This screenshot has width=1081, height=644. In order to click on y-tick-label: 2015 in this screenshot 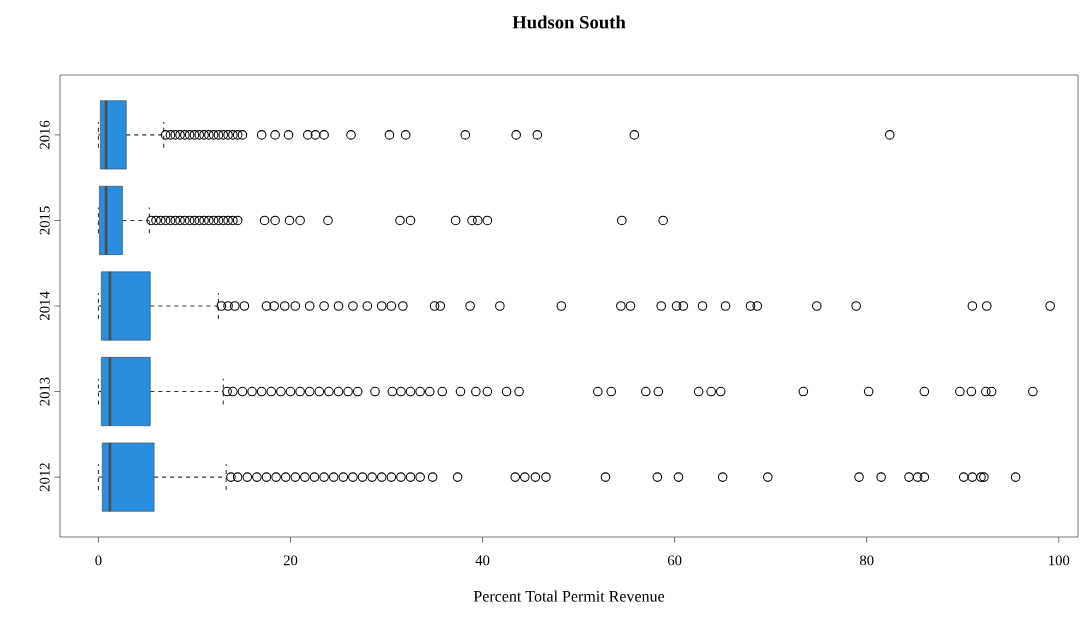, I will do `click(44, 220)`.